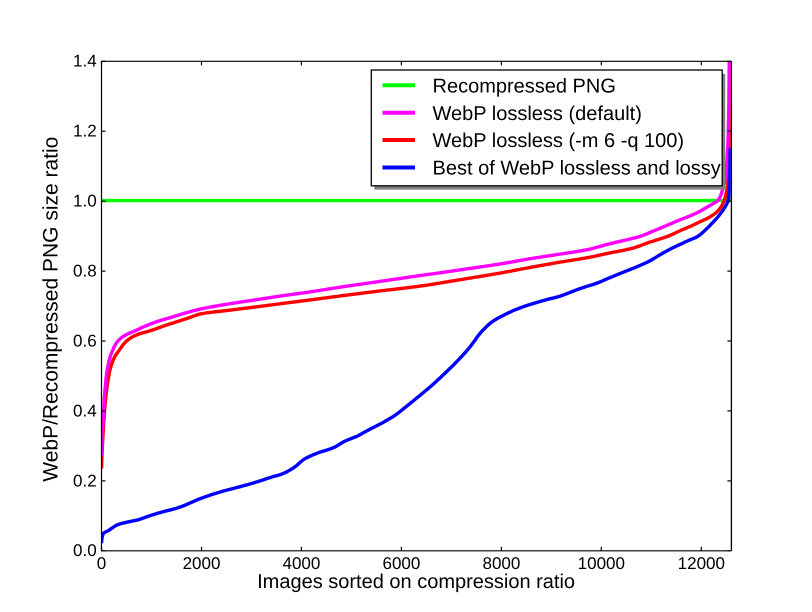 This screenshot has height=612, width=812. I want to click on svg-text: 0.6, so click(85, 340).